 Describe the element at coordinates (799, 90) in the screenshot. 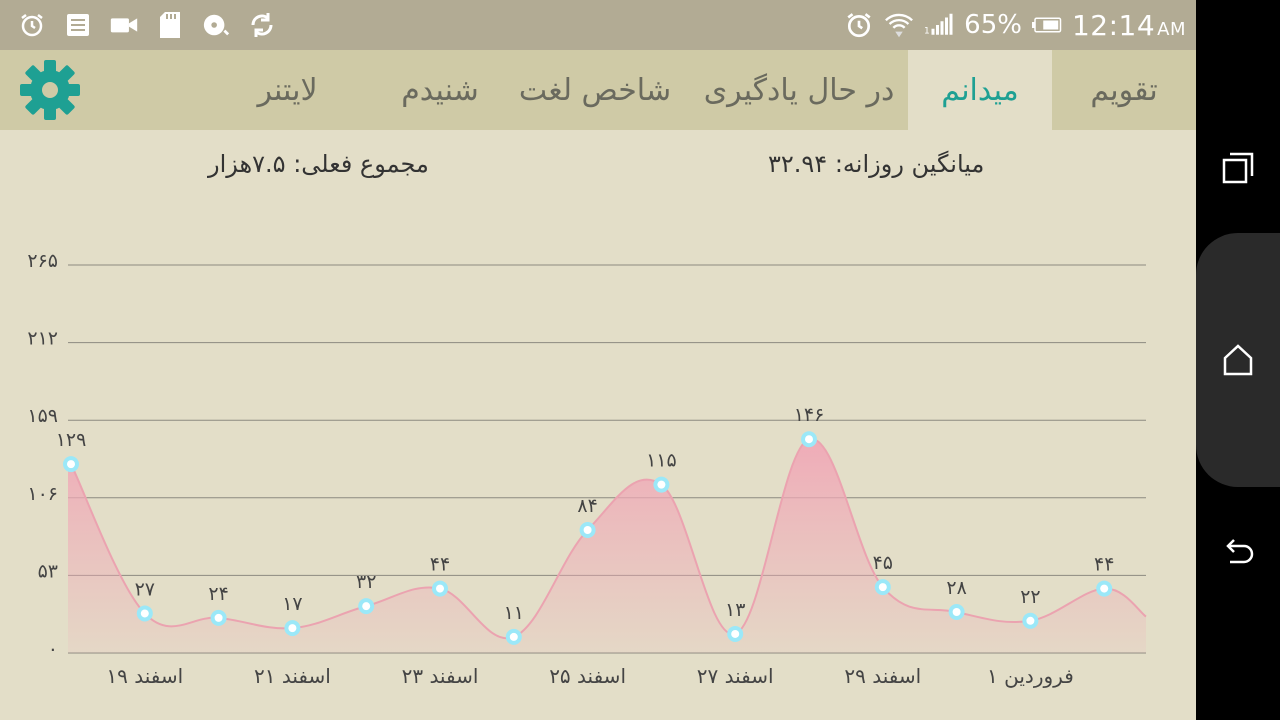

I see `tab-learning: در حال یادگیری` at that location.